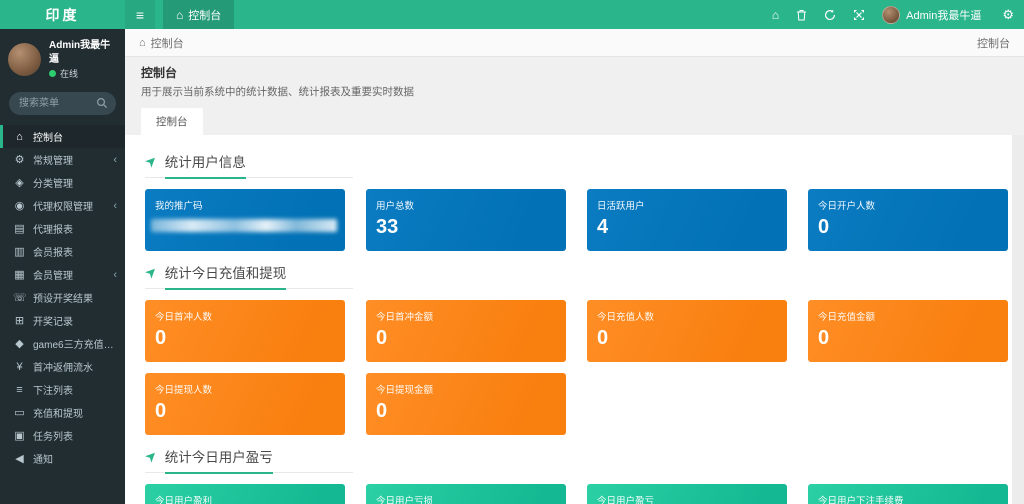 This screenshot has height=504, width=1024. I want to click on breadcrumb-label: 控制台, so click(167, 43).